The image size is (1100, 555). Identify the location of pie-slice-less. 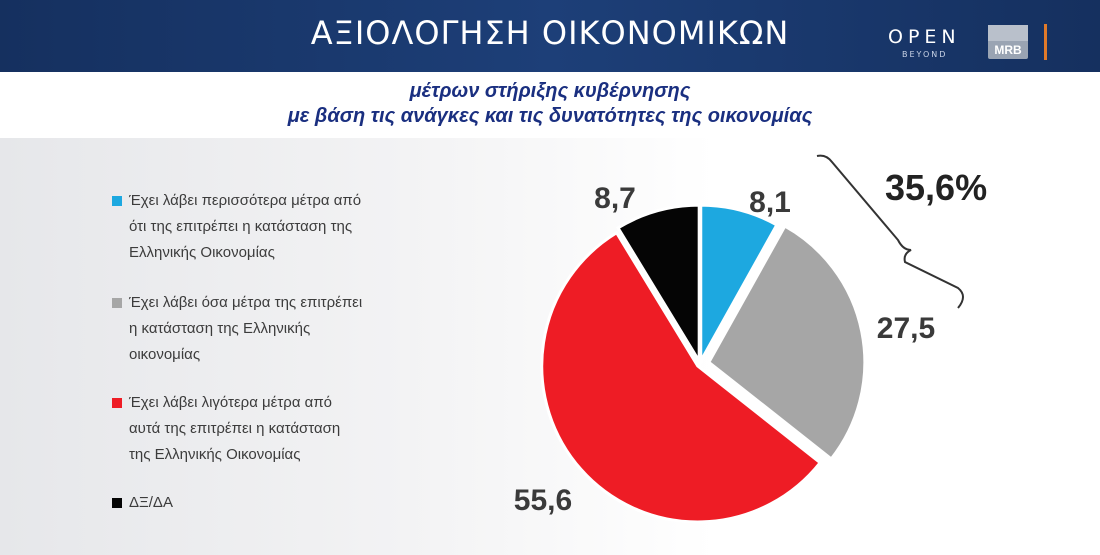
(681, 377).